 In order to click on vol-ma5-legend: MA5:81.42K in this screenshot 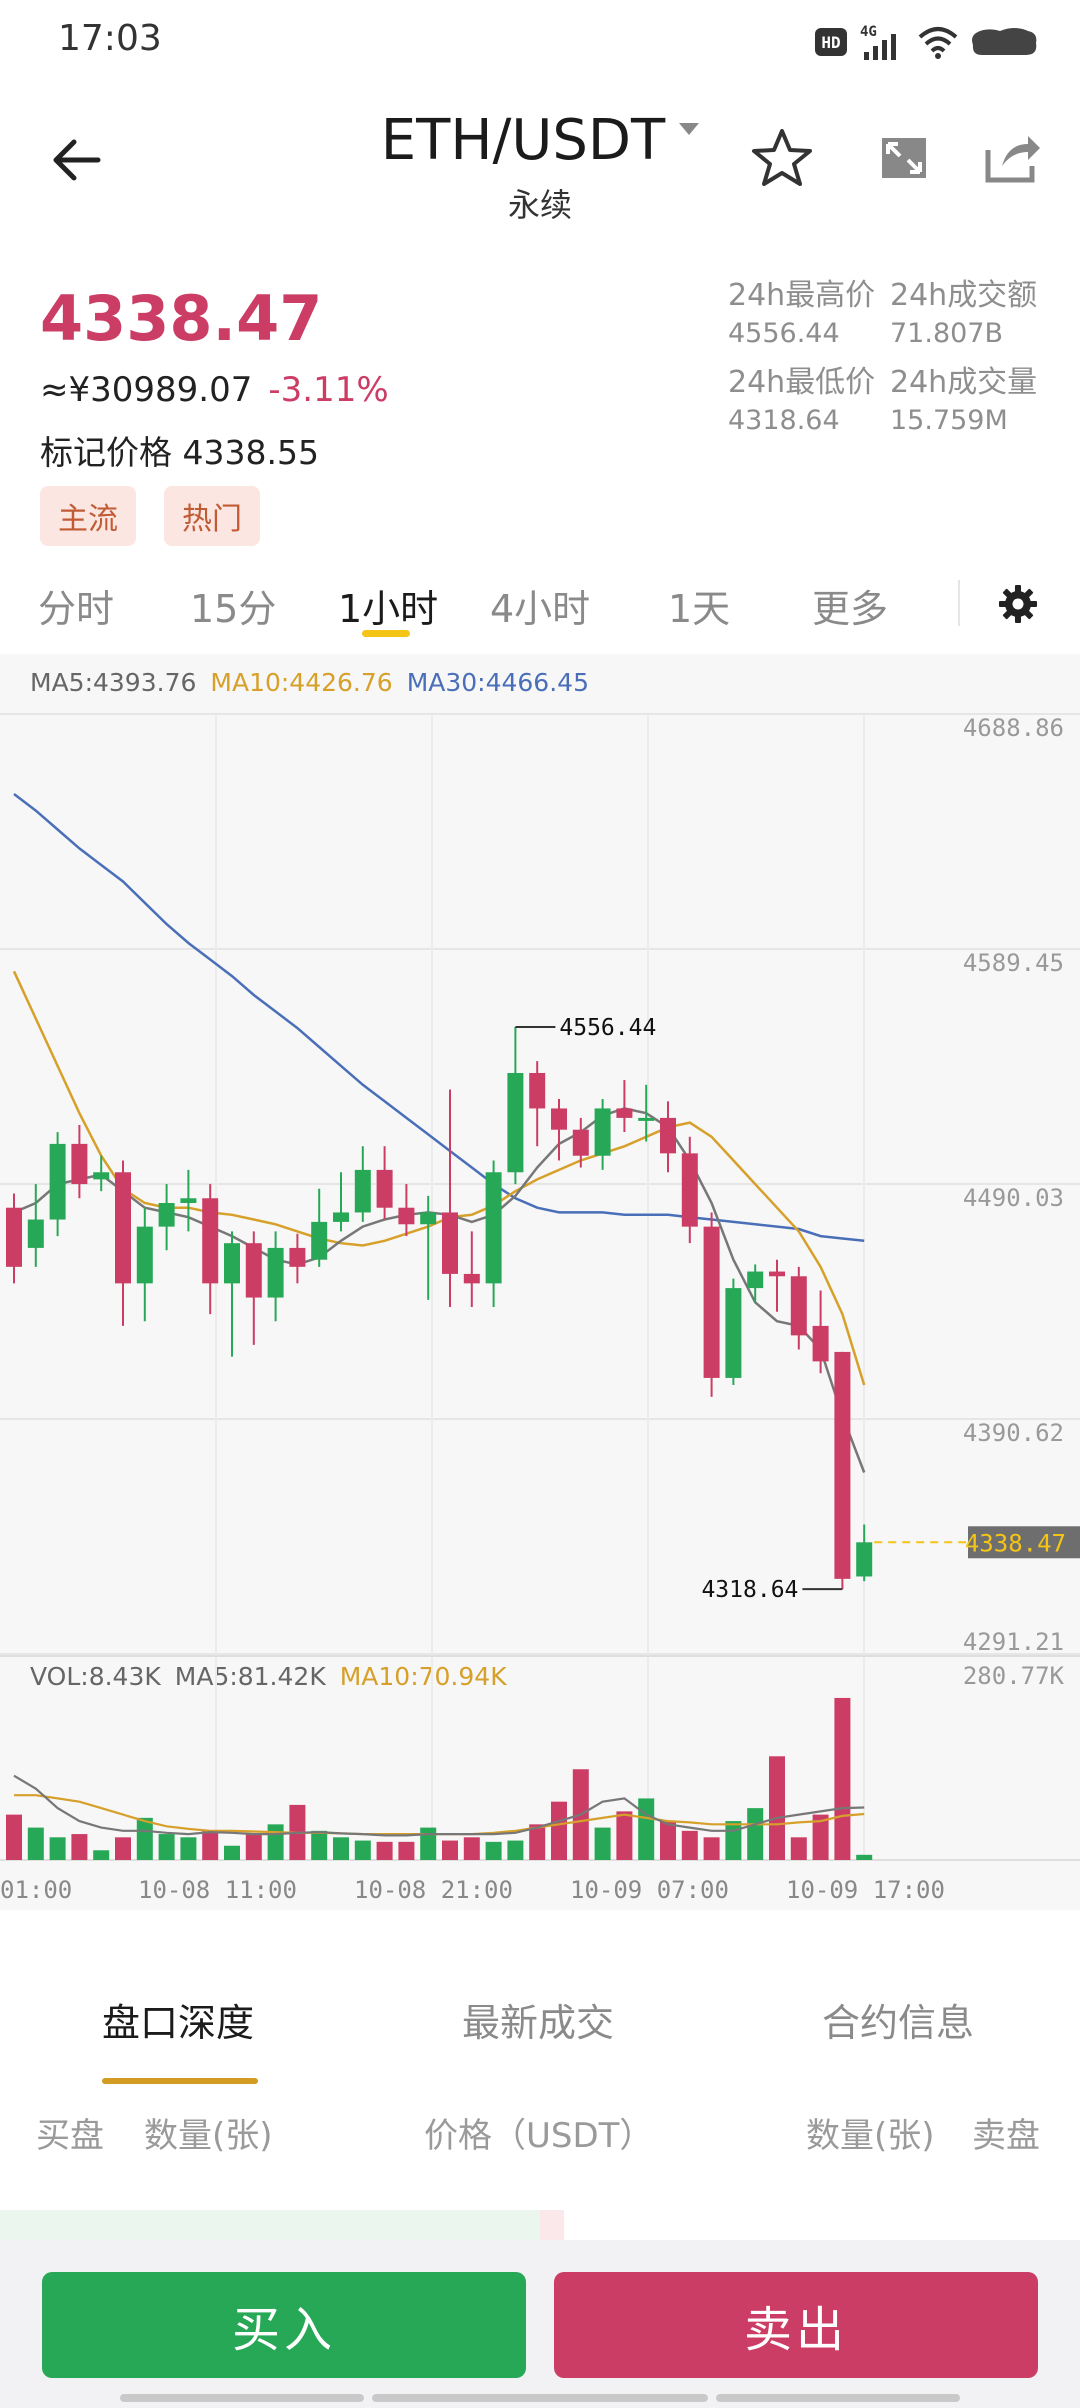, I will do `click(250, 1676)`.